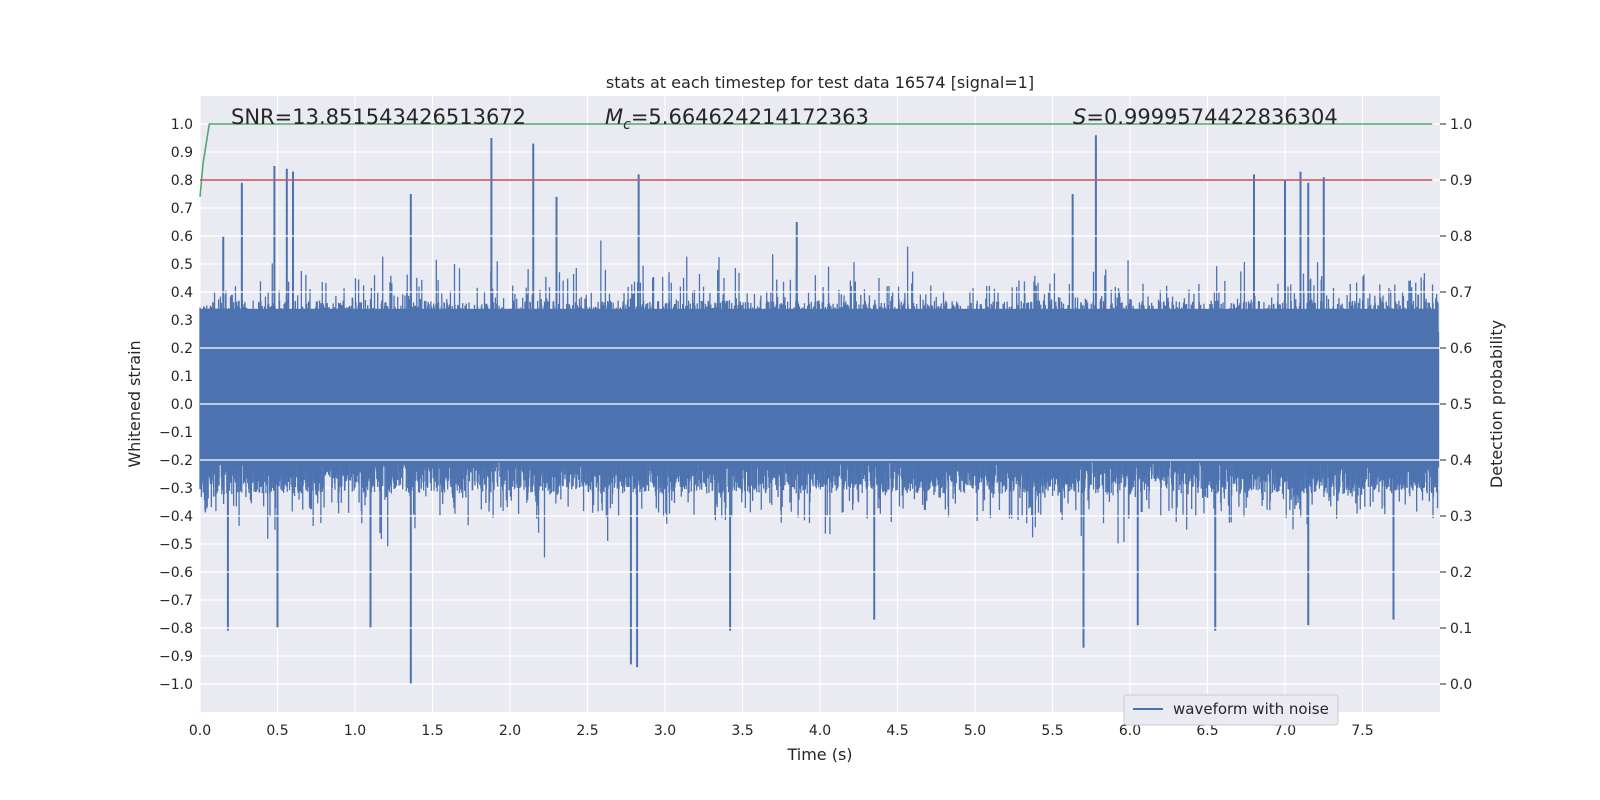 This screenshot has width=1600, height=800. Describe the element at coordinates (176, 629) in the screenshot. I see `y-tick-label: −0.8` at that location.